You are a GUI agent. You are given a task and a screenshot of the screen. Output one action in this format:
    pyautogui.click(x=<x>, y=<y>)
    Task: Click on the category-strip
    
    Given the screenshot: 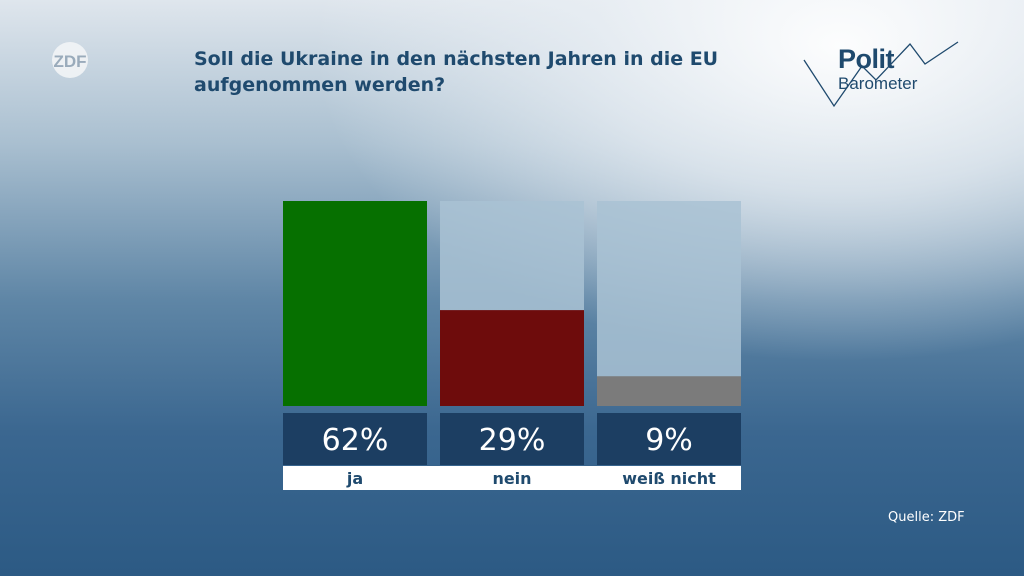 What is the action you would take?
    pyautogui.click(x=512, y=478)
    